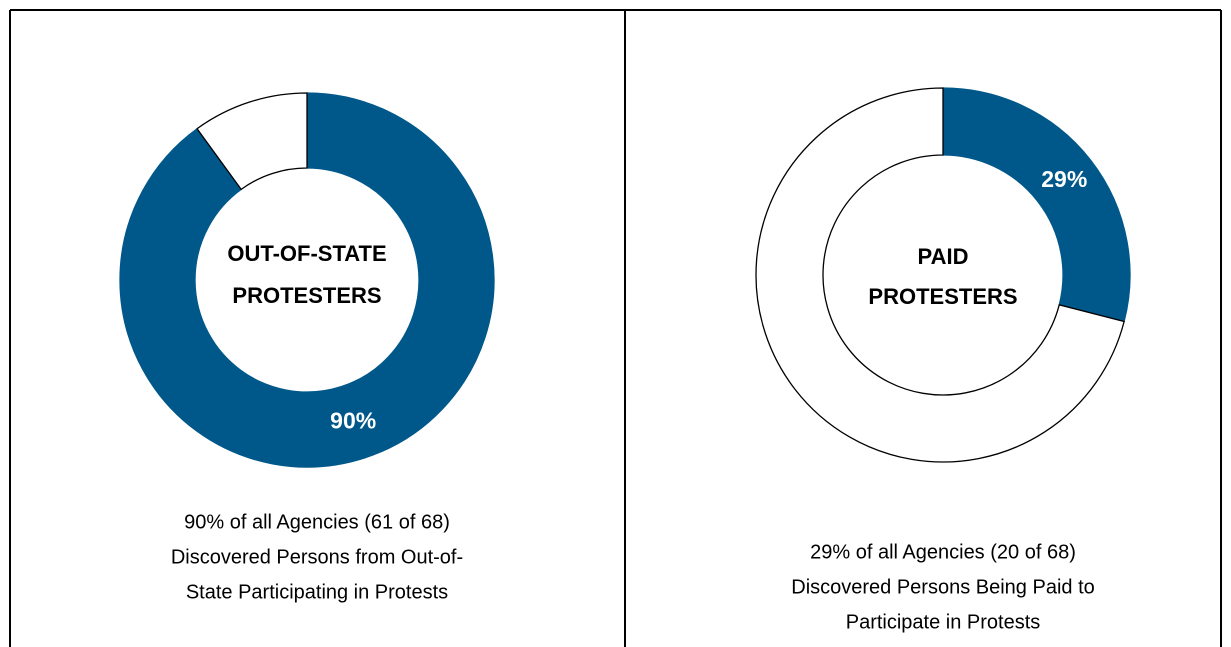 This screenshot has width=1231, height=647. What do you see at coordinates (943, 256) in the screenshot?
I see `center-label: PAID` at bounding box center [943, 256].